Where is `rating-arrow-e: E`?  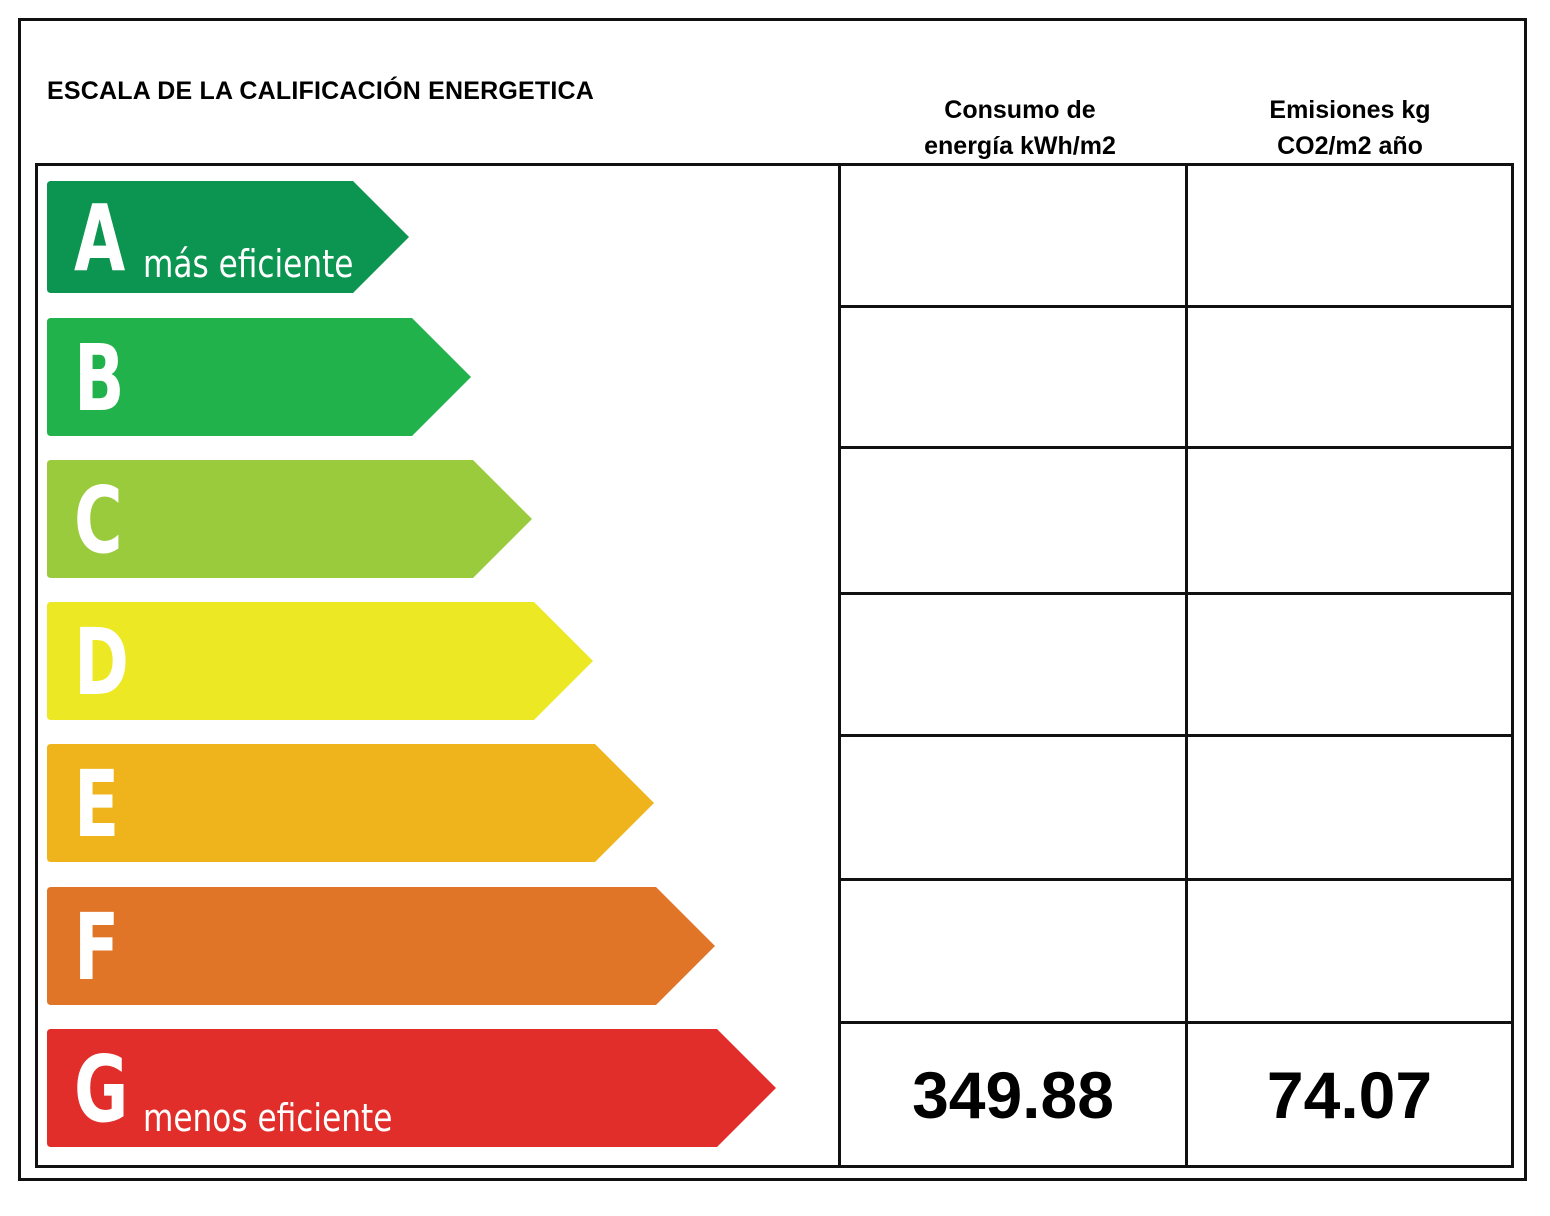
rating-arrow-e: E is located at coordinates (350, 803).